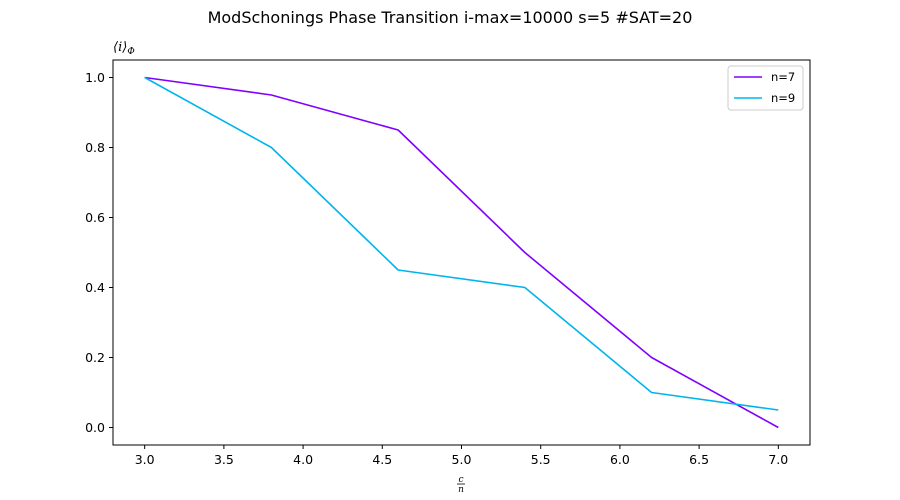 The image size is (900, 500). What do you see at coordinates (95, 287) in the screenshot?
I see `y-tick-label: 0.4` at bounding box center [95, 287].